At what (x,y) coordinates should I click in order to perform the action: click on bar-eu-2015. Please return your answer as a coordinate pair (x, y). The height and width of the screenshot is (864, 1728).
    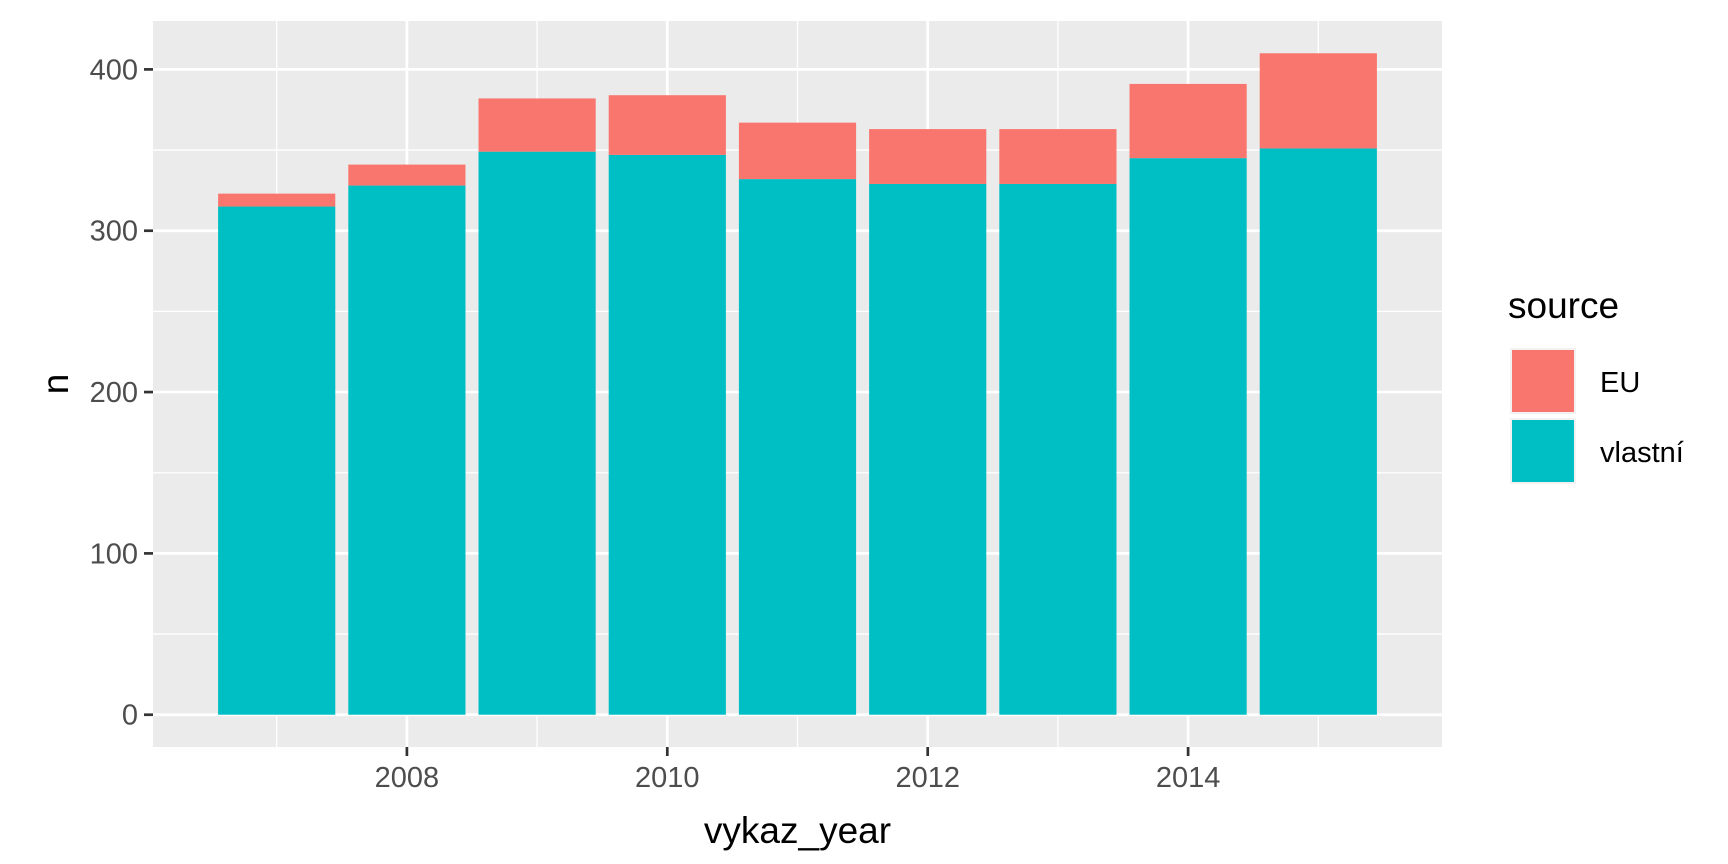
    Looking at the image, I should click on (1318, 101).